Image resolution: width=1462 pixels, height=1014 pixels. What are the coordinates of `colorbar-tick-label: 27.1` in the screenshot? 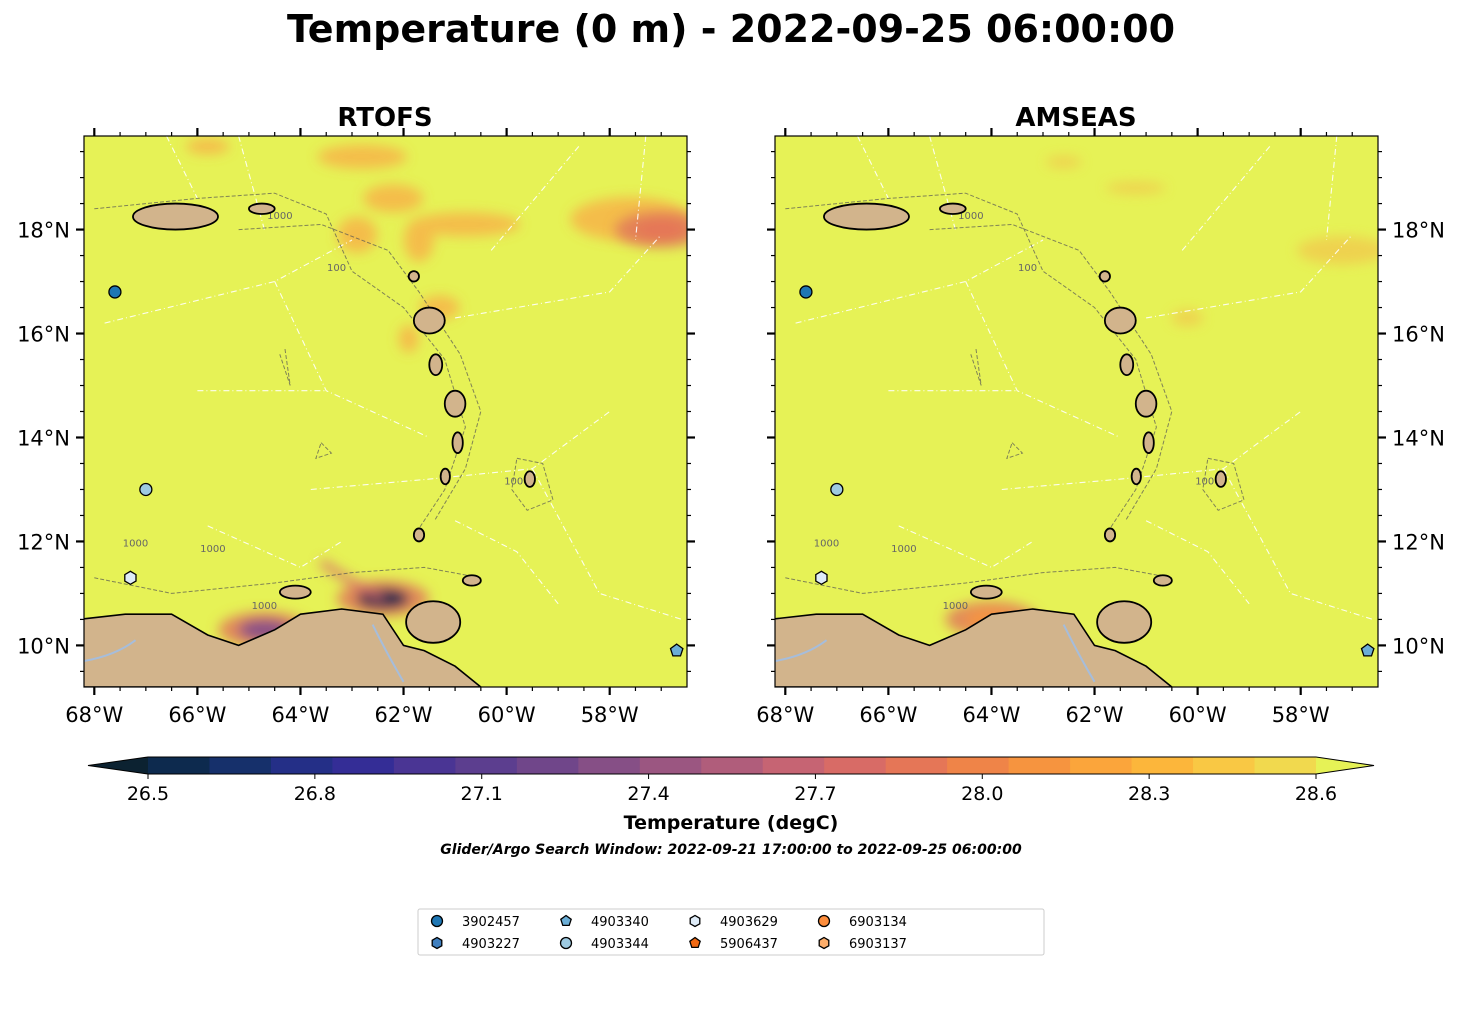 It's located at (482, 794).